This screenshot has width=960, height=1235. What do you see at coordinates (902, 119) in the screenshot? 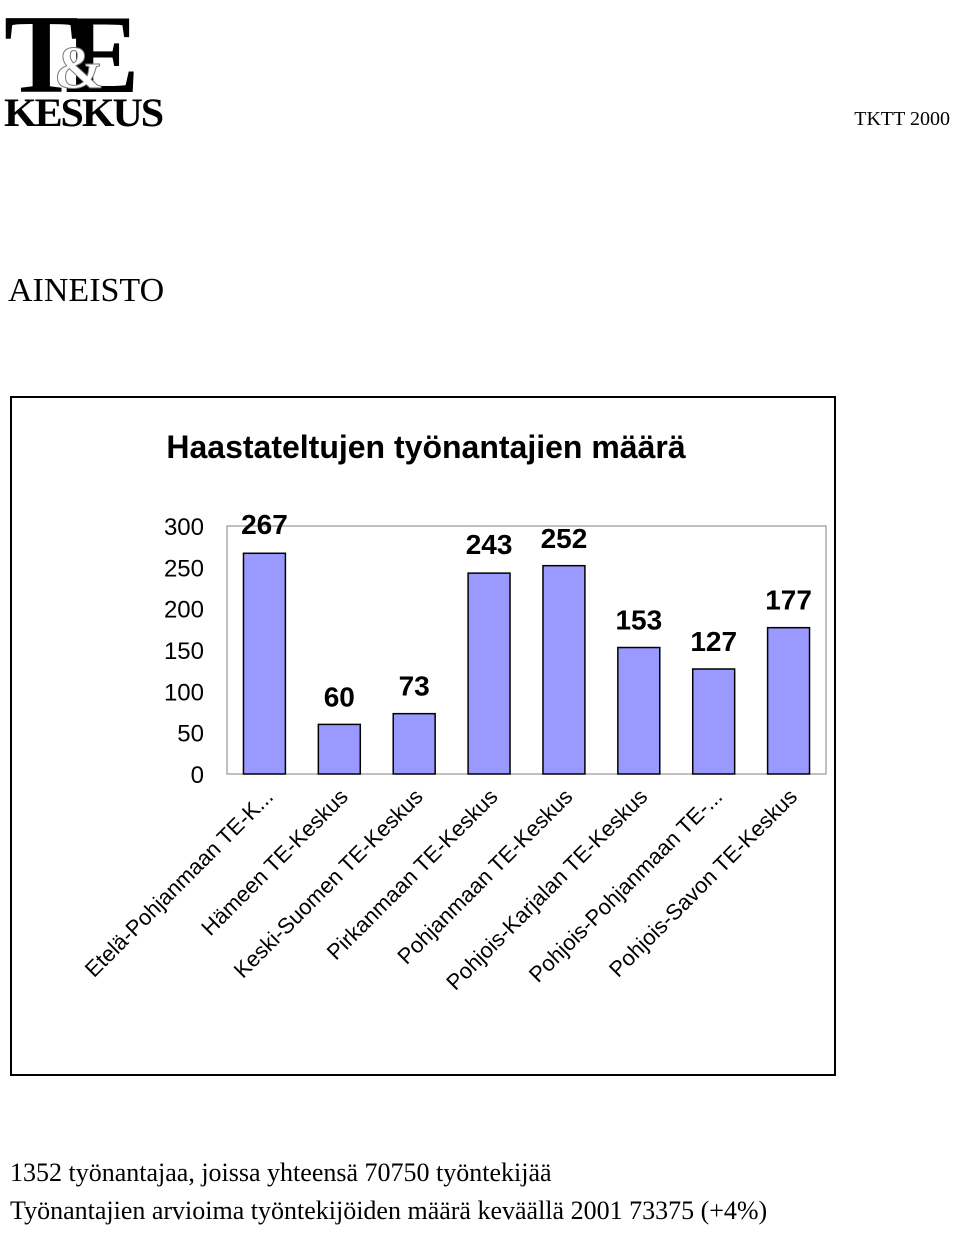
I see `document-code: TKTT 2000` at bounding box center [902, 119].